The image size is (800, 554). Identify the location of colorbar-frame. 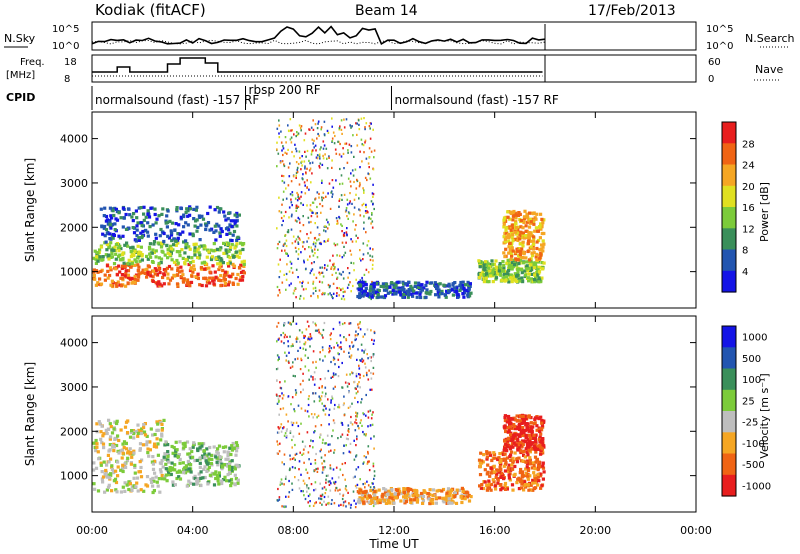
(729, 411).